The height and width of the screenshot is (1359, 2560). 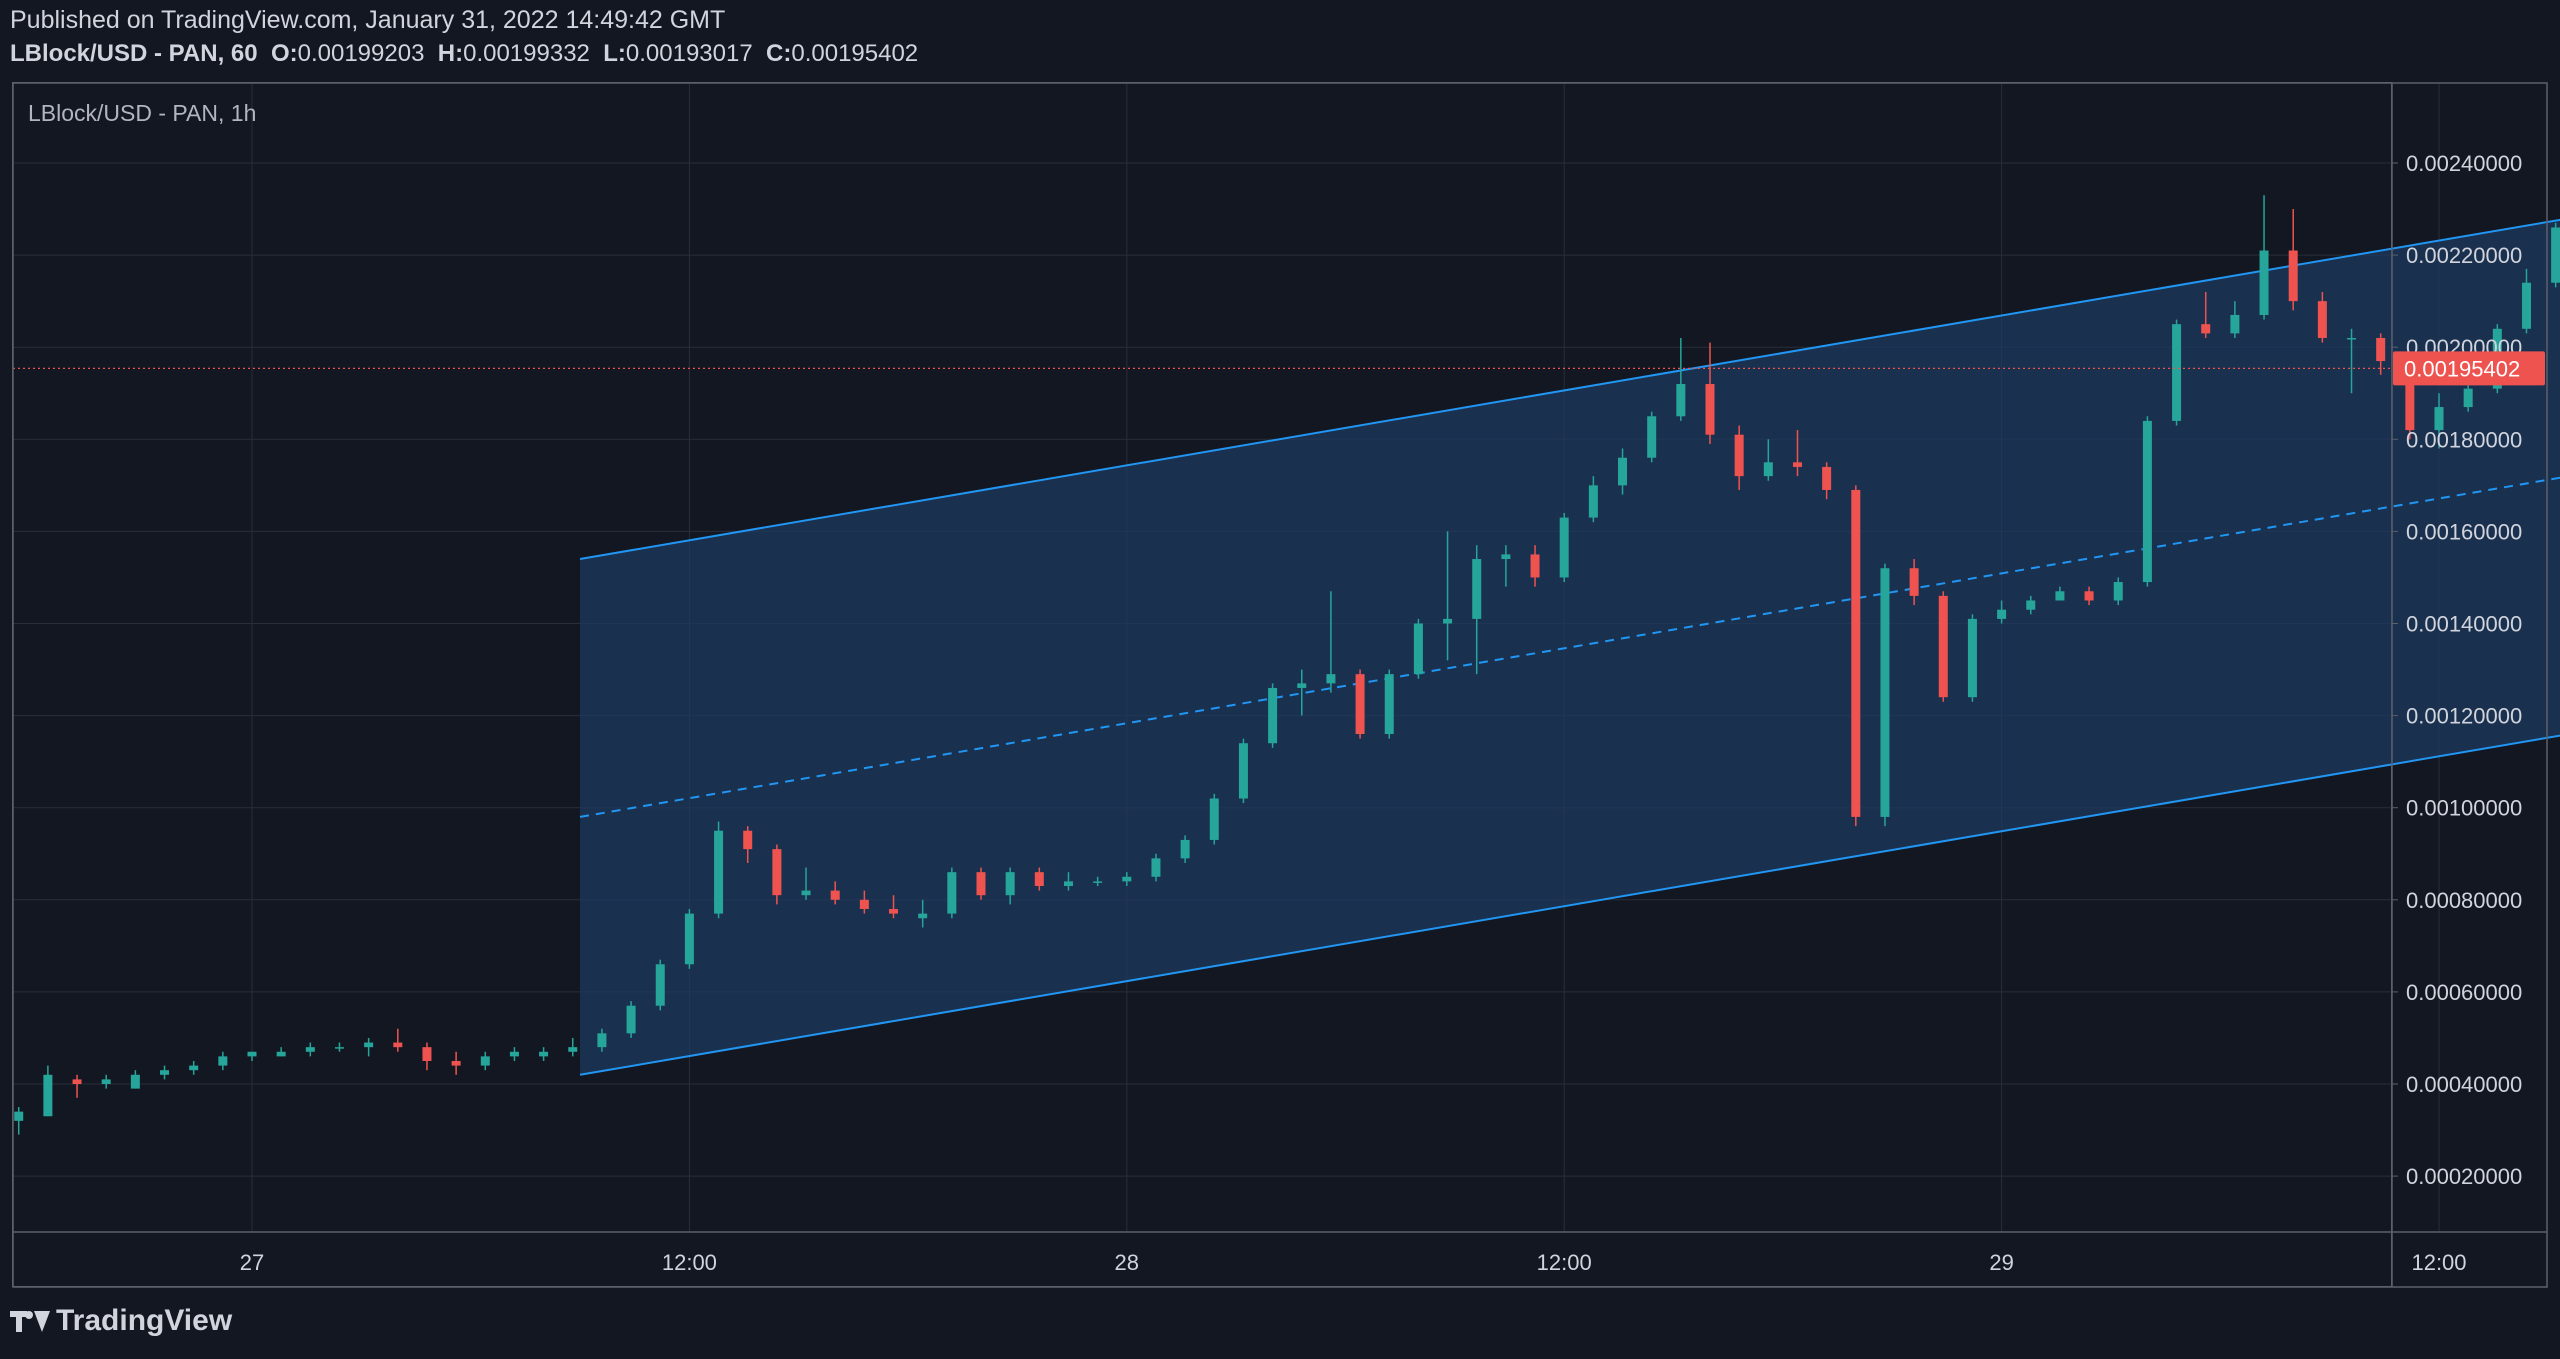 What do you see at coordinates (361, 53) in the screenshot?
I see `open-value: 0.00199203` at bounding box center [361, 53].